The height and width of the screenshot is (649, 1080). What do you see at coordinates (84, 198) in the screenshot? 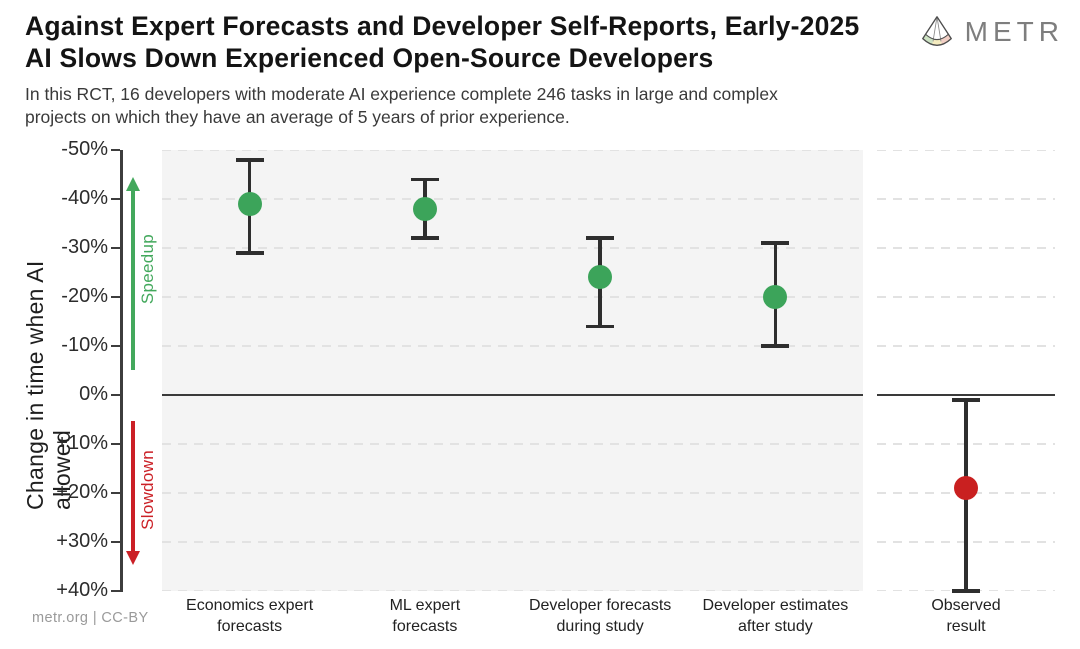
I see `y-axis-tick-label: -40%` at bounding box center [84, 198].